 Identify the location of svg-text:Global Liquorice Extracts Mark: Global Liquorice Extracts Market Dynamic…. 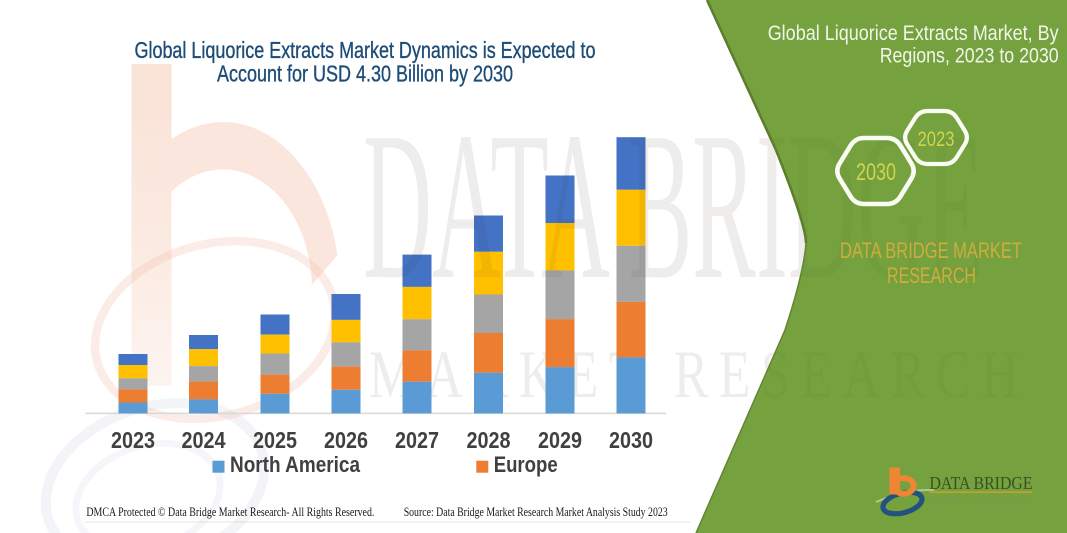
(365, 50).